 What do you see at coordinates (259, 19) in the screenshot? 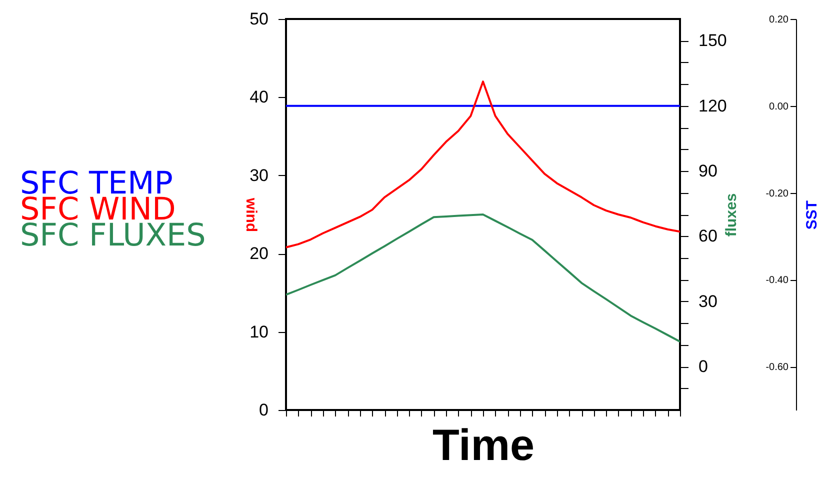
I see `y-tick-label: 50` at bounding box center [259, 19].